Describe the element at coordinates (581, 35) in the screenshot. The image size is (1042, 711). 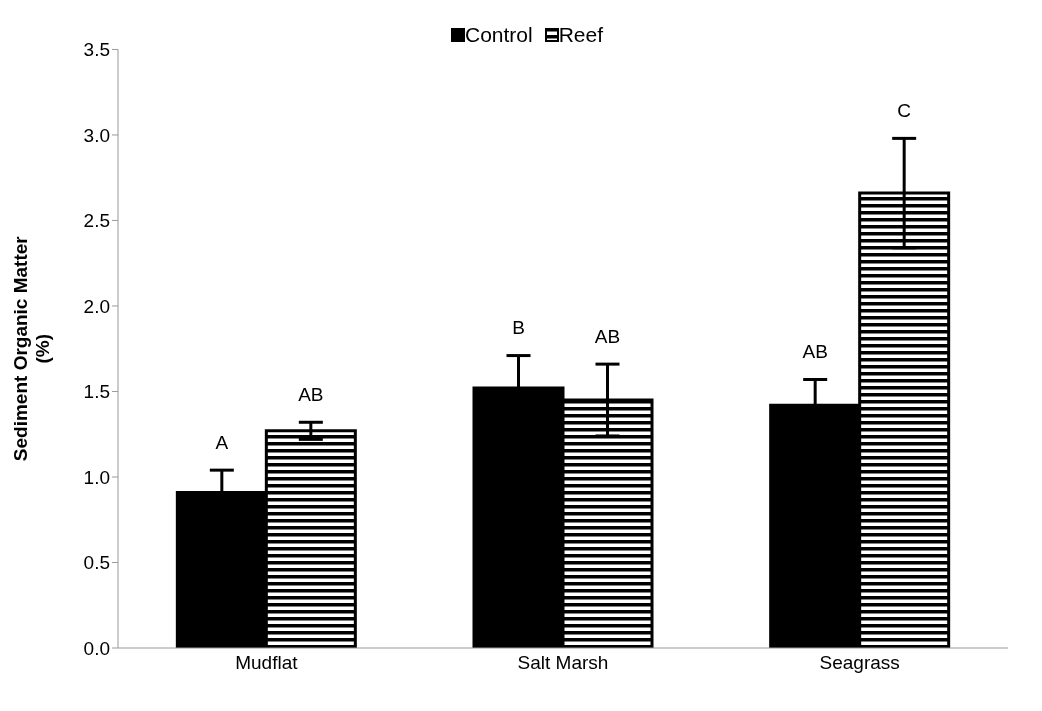
I see `legend-label: Reef` at that location.